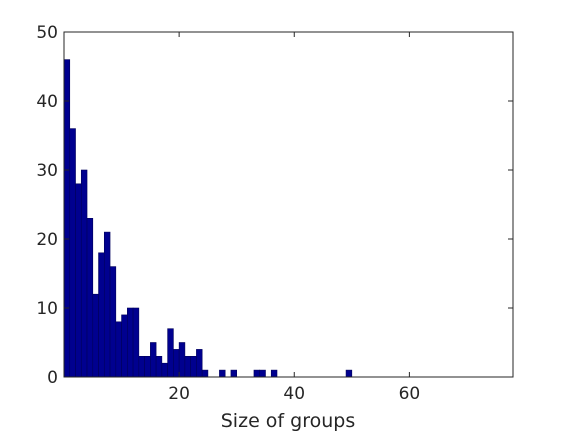 Image resolution: width=562 pixels, height=434 pixels. I want to click on x-tick-label-1: 40, so click(294, 394).